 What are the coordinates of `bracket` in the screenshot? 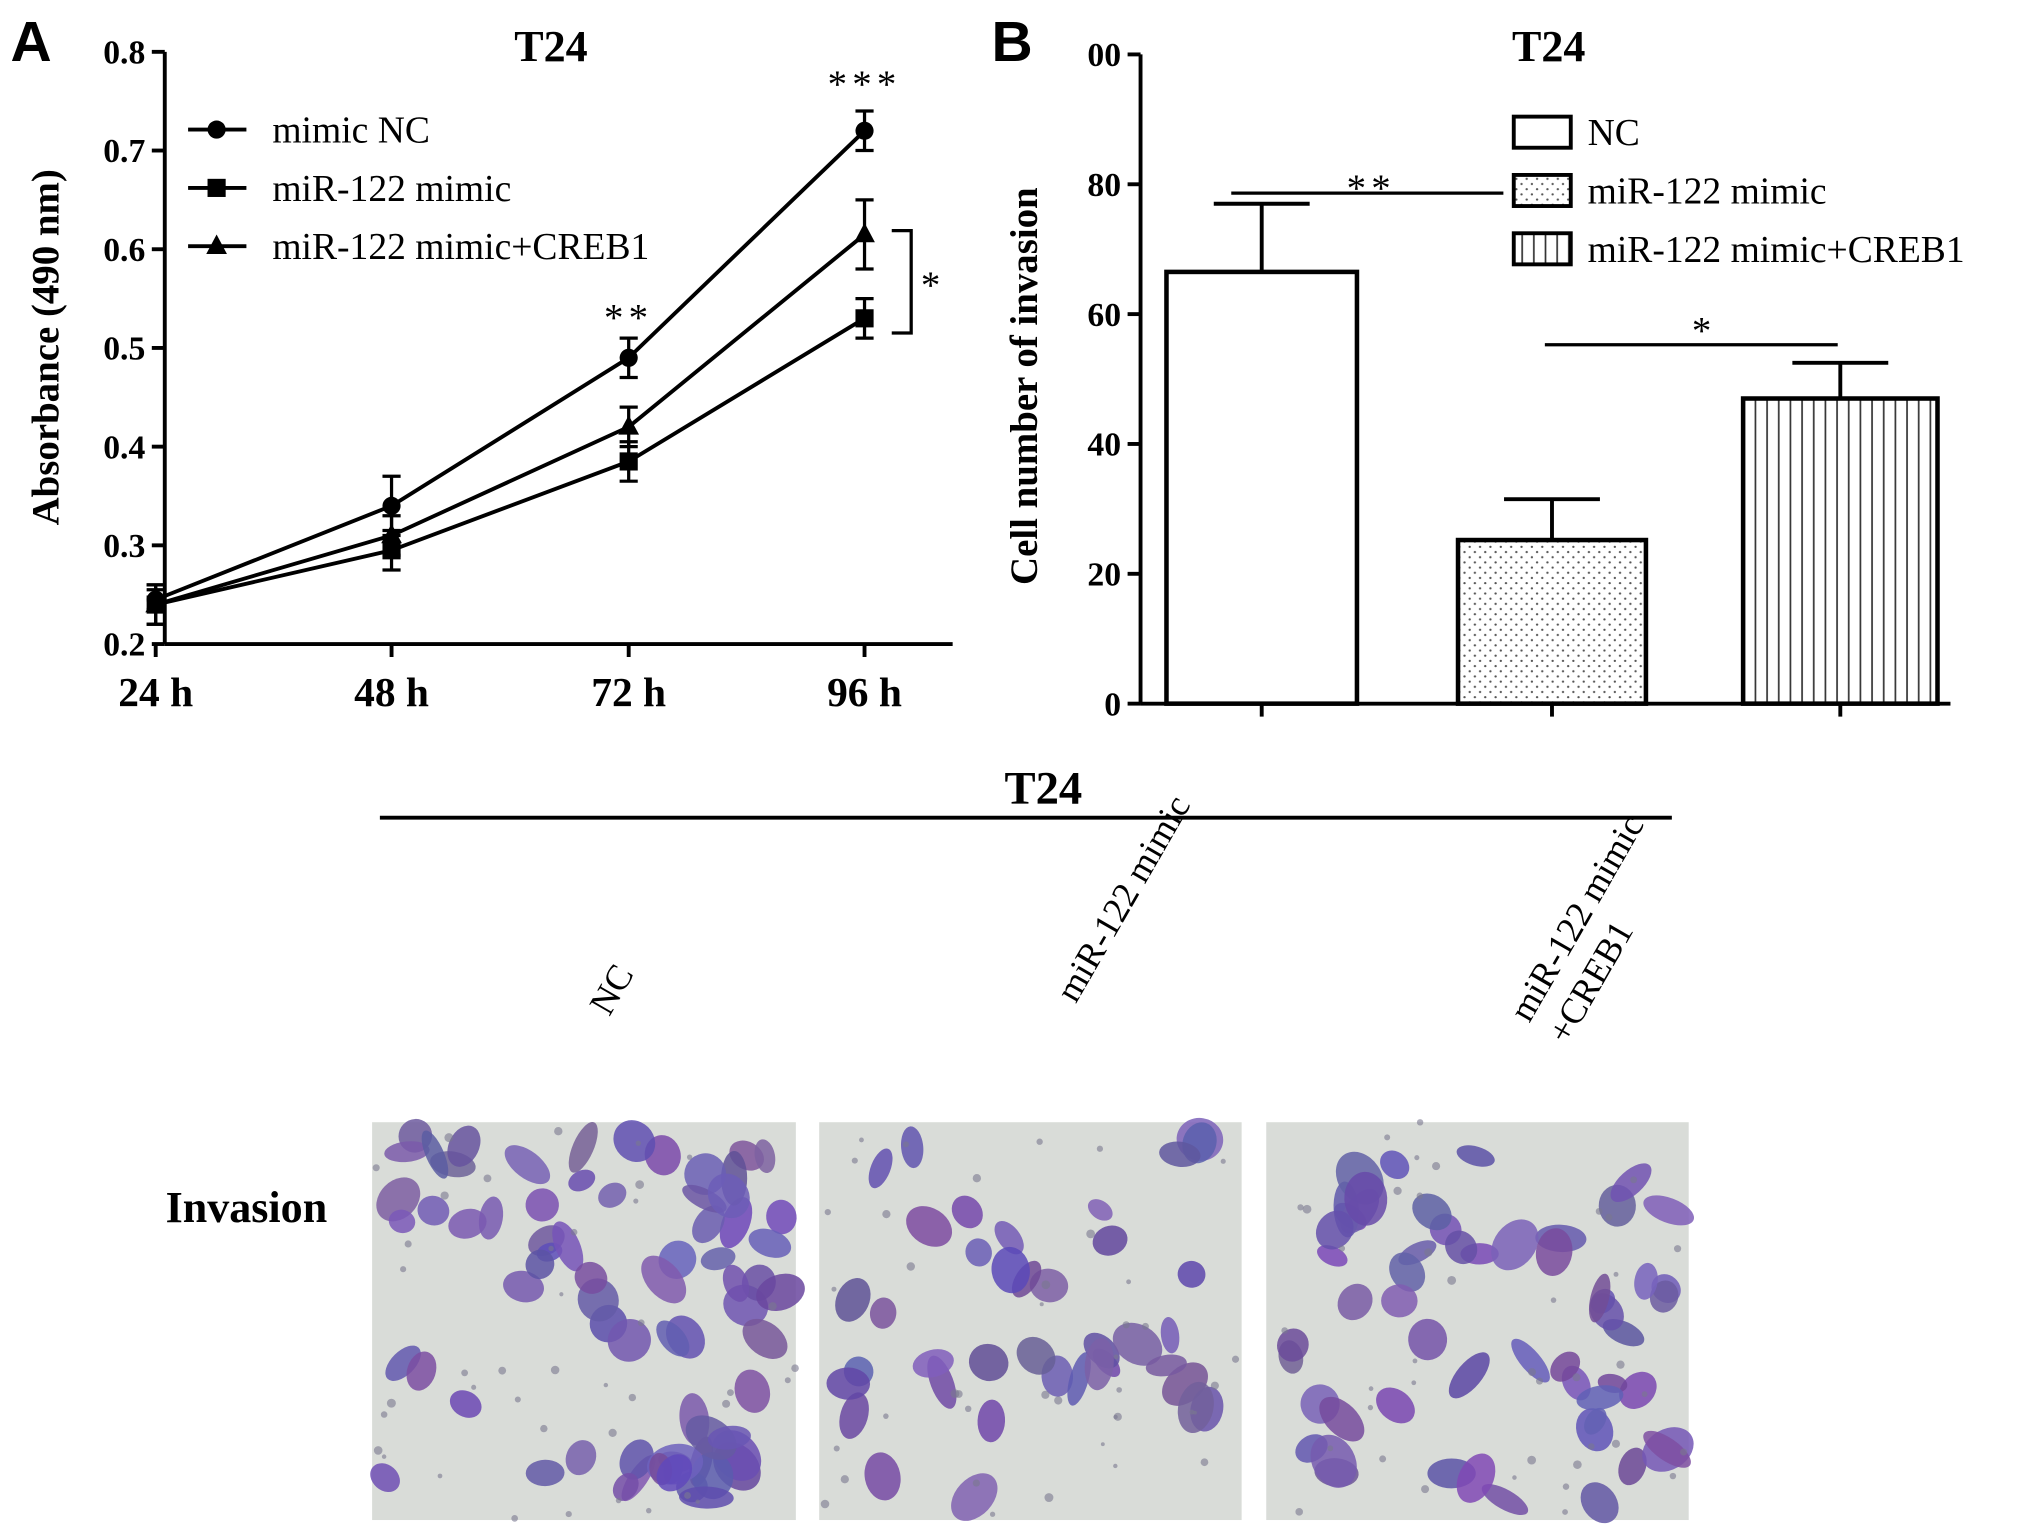 It's located at (902, 282).